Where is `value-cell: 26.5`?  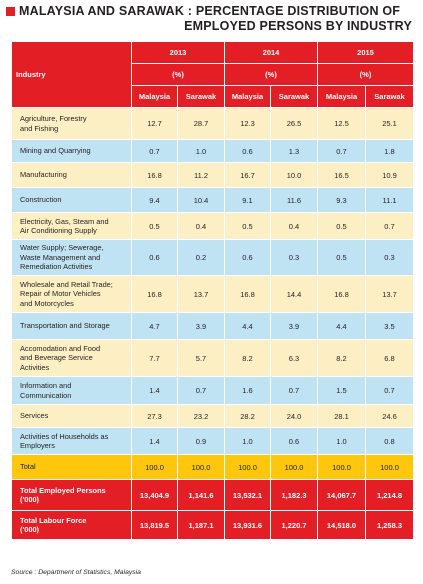 value-cell: 26.5 is located at coordinates (294, 123).